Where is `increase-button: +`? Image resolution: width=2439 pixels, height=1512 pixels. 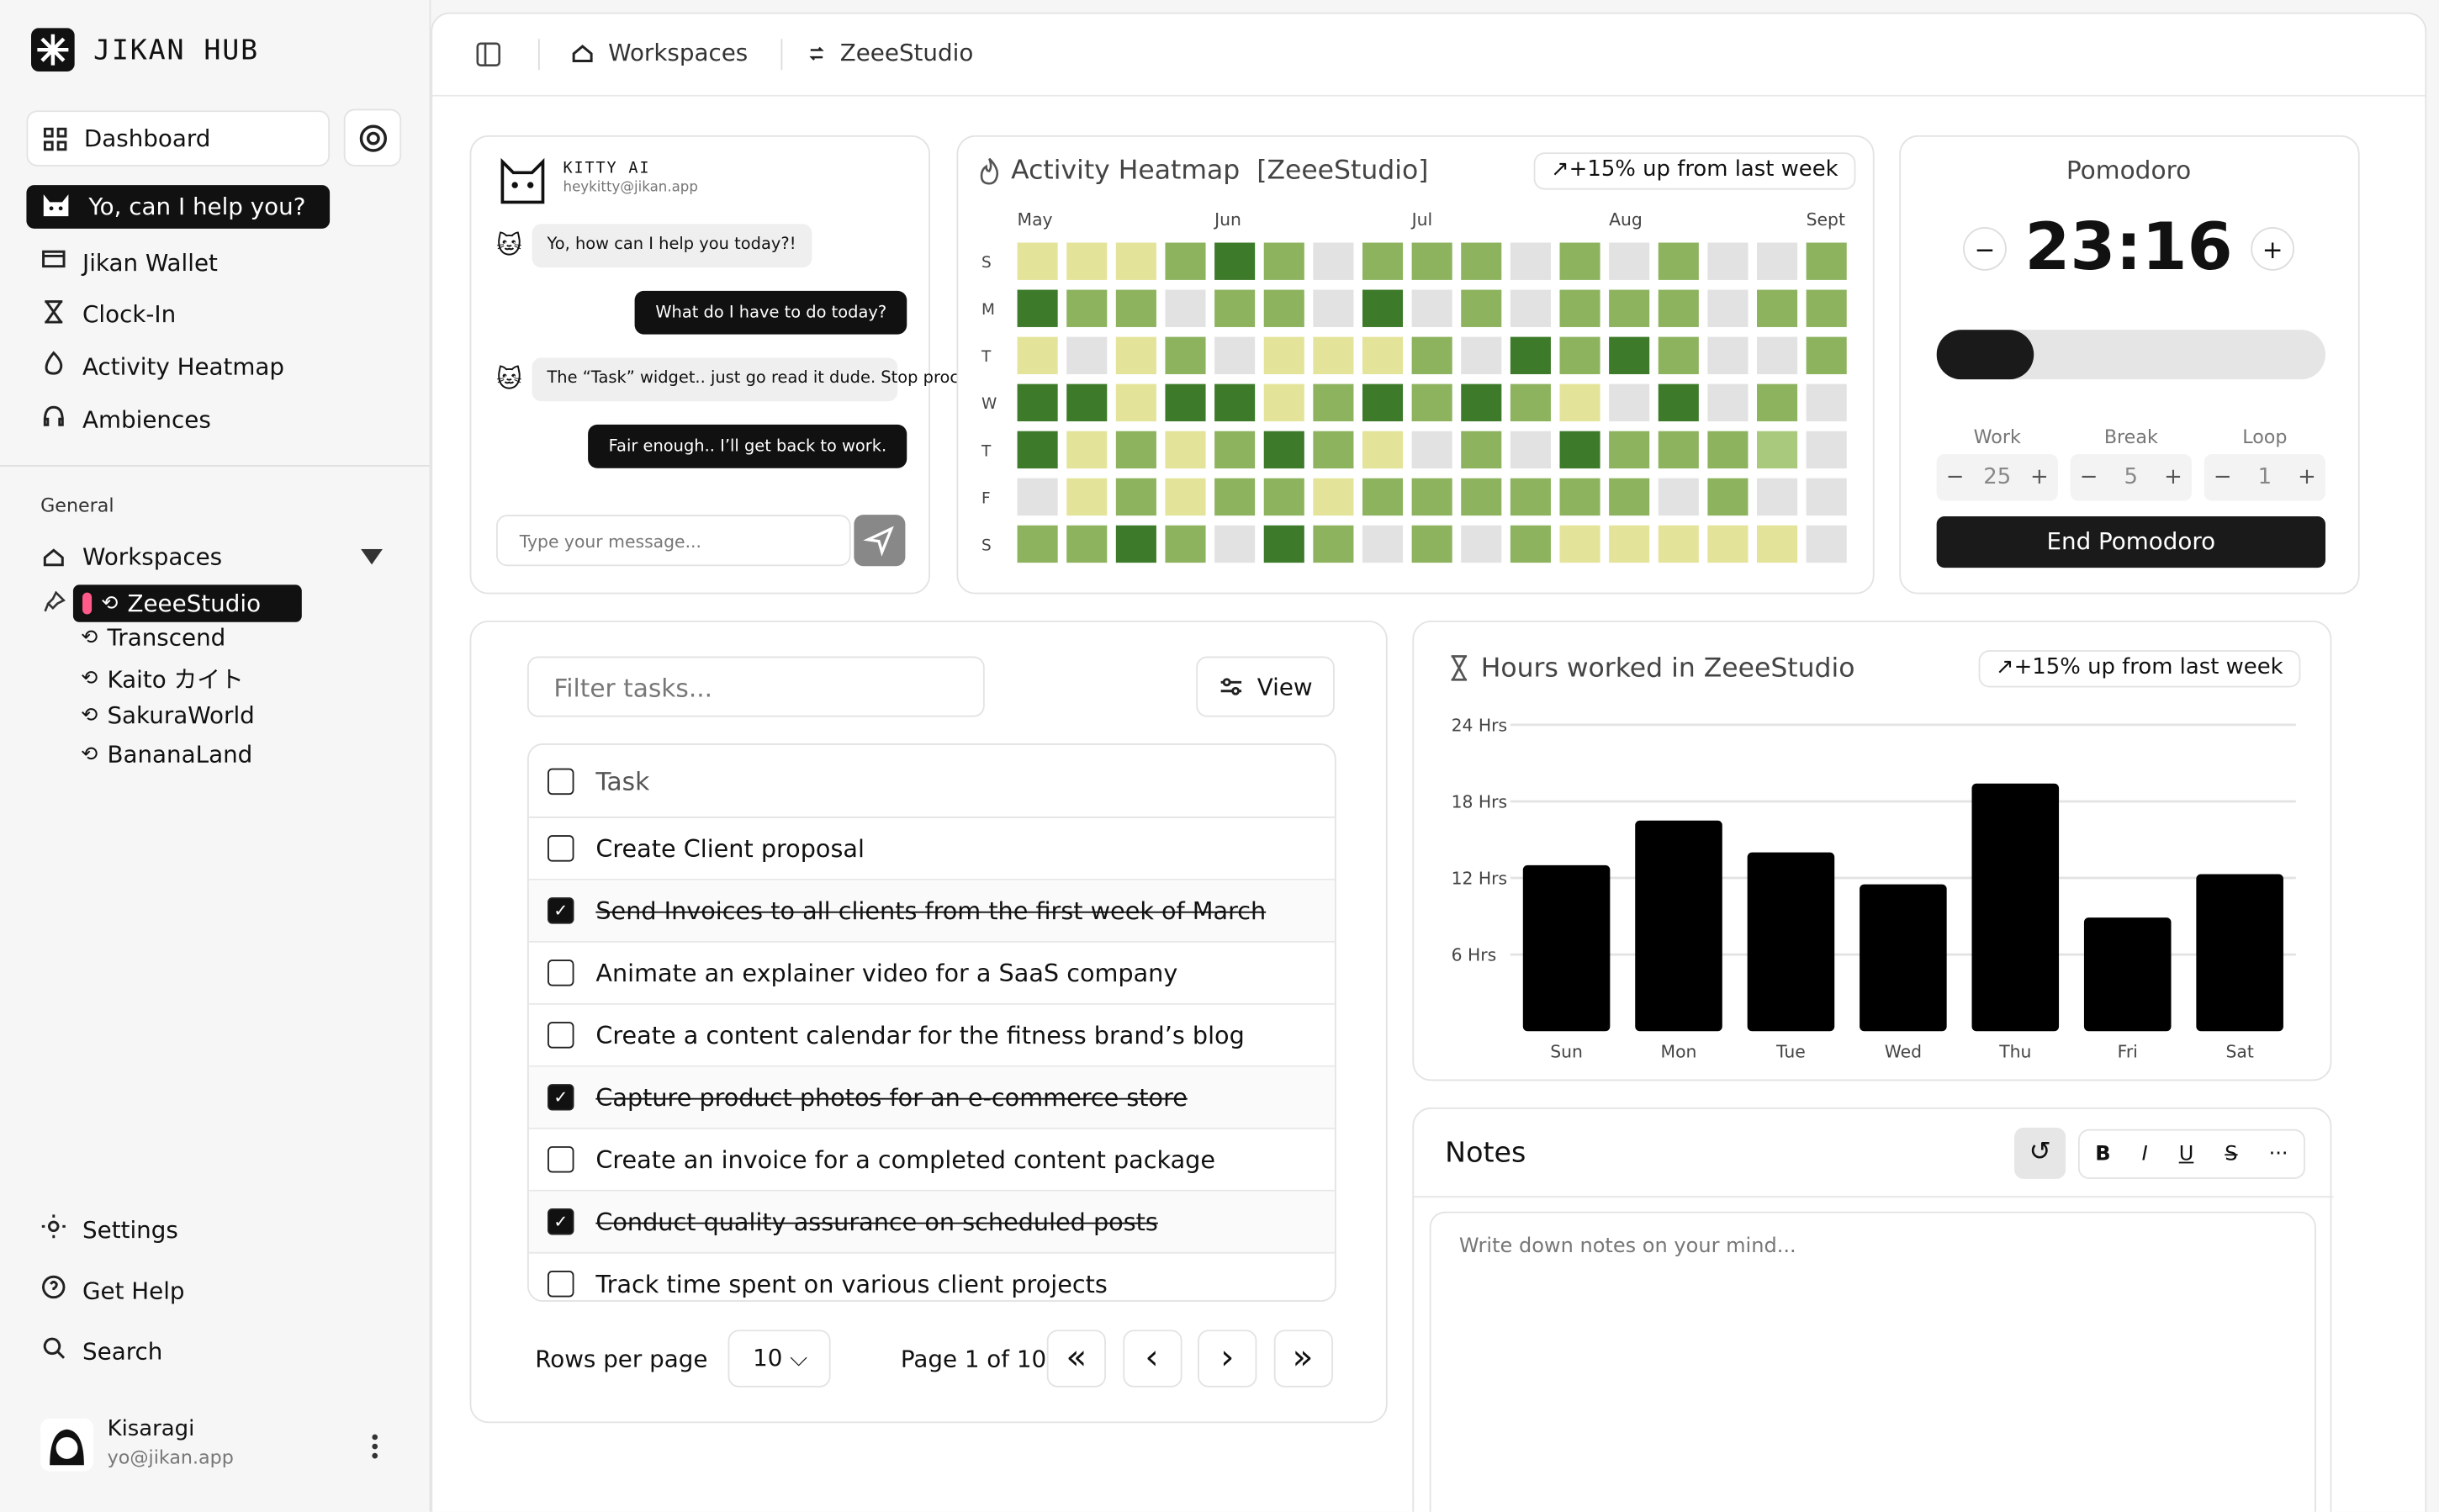
increase-button: + is located at coordinates (2273, 249).